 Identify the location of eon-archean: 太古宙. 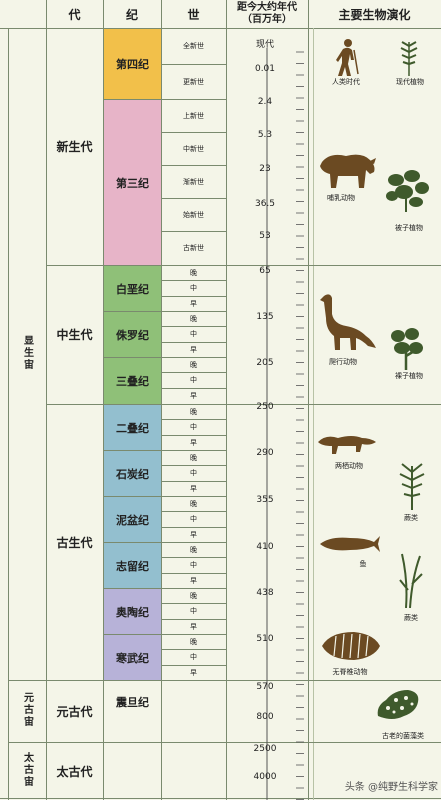
(29, 770).